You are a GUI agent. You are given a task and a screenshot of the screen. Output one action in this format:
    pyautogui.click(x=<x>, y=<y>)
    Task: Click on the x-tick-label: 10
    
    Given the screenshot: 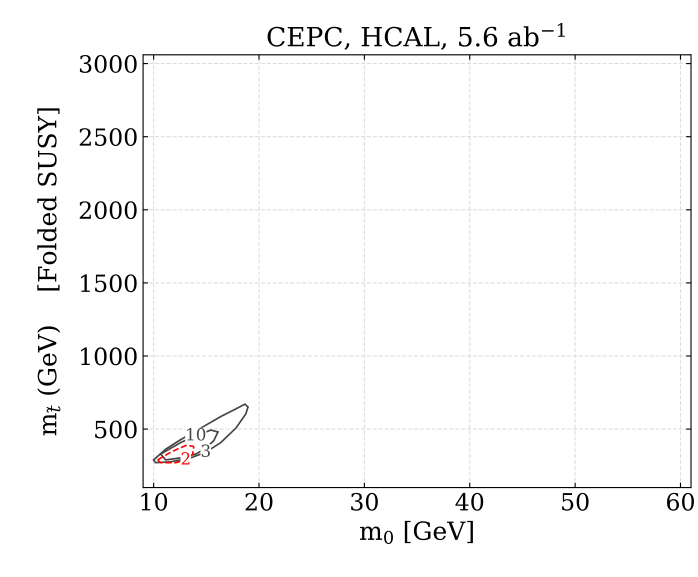 What is the action you would take?
    pyautogui.click(x=154, y=501)
    